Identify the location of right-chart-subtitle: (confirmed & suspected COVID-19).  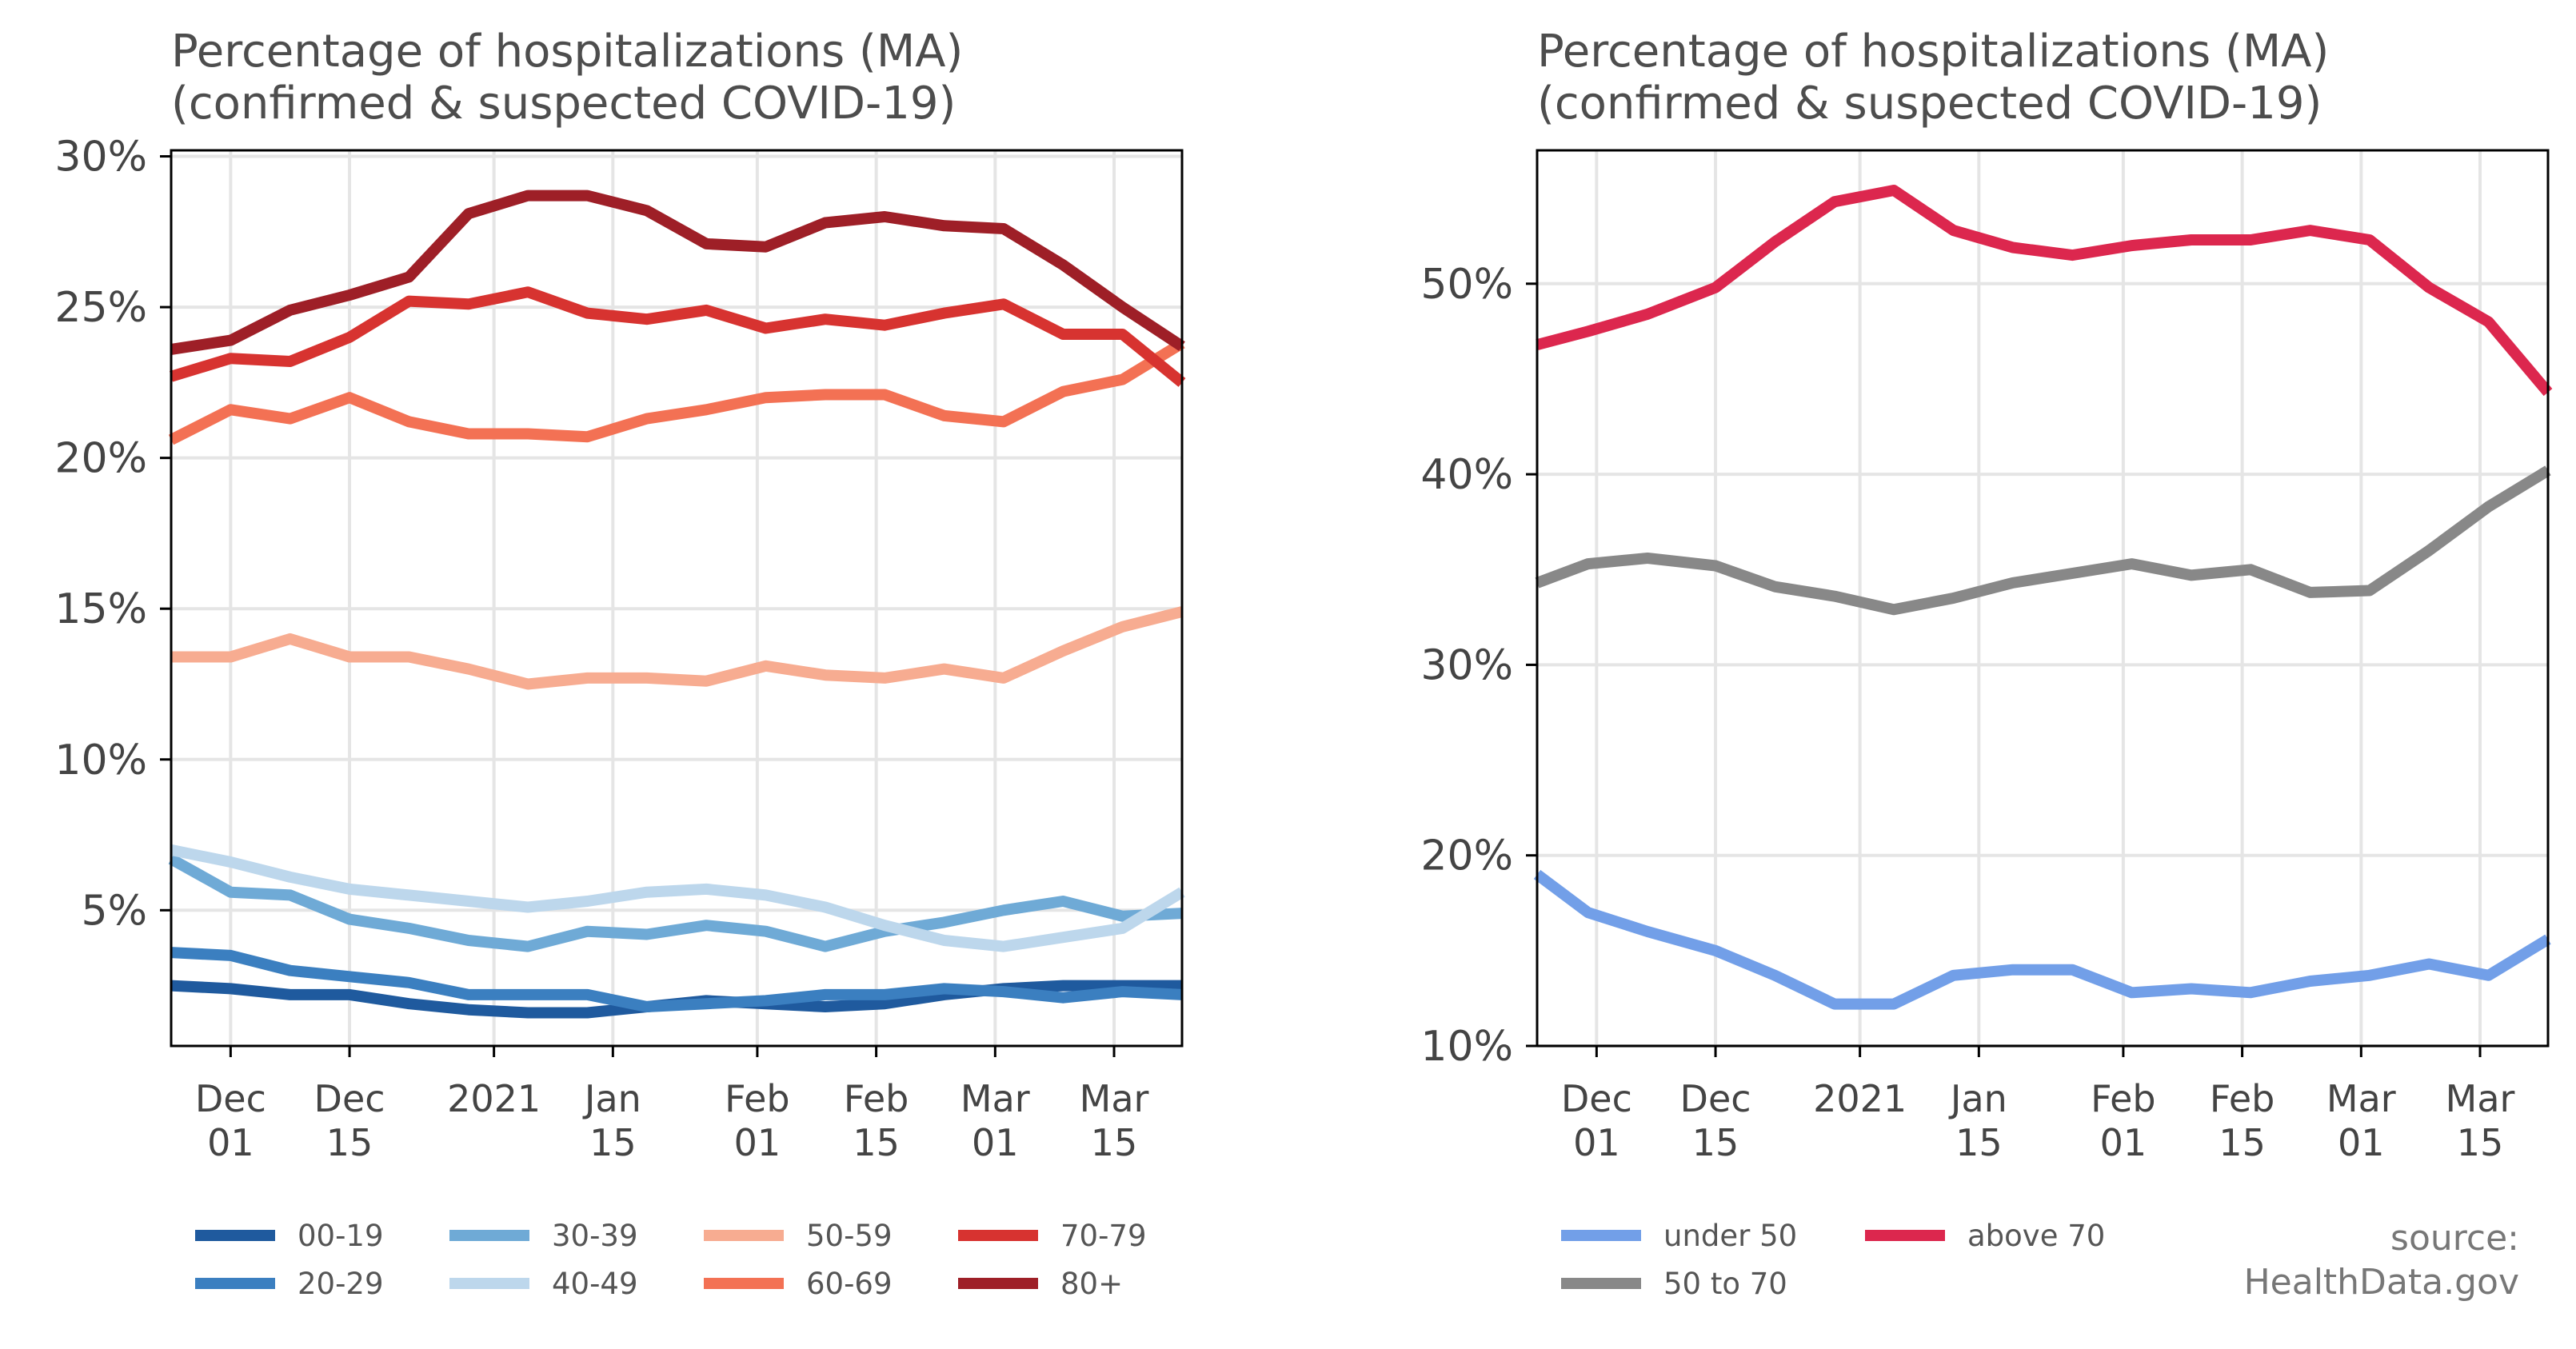
(1929, 104).